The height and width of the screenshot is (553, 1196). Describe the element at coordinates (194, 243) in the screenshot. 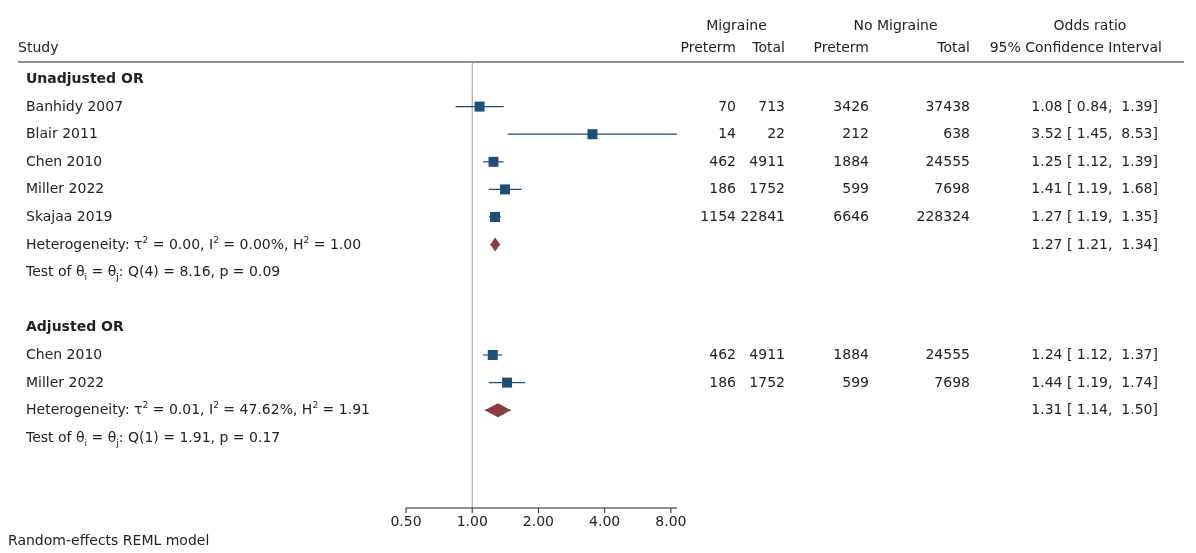

I see `y-tick-label: Heterogeneity: τ$^{2}$ = 0.00, I$^{2}$ = 0.00%, H$^{2}$ = 1.00` at that location.